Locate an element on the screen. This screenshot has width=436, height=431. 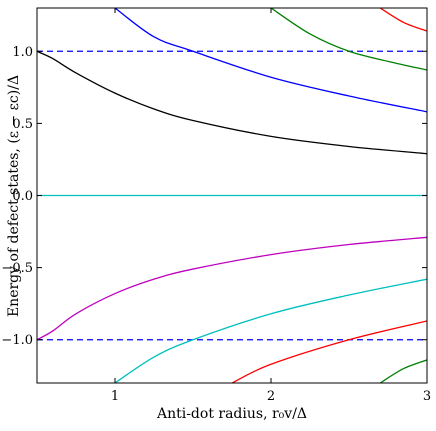
y-tick-label: −0.5 is located at coordinates (17, 268).